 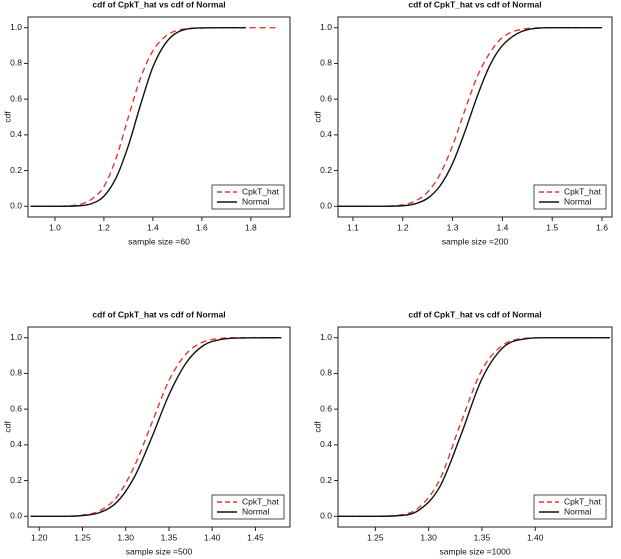 I want to click on x-tick-label: 1.45, so click(x=255, y=537).